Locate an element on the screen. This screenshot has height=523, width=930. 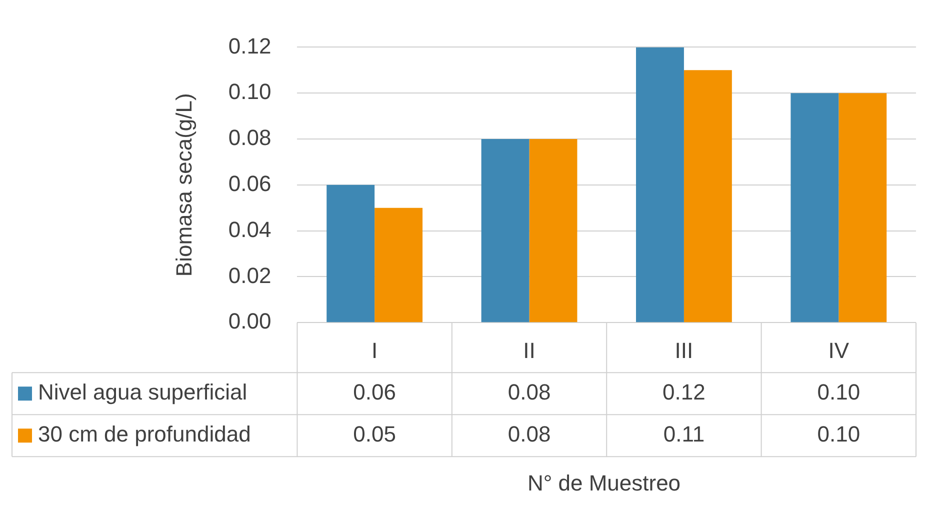
legend-label: 30 cm de profundidad is located at coordinates (144, 434).